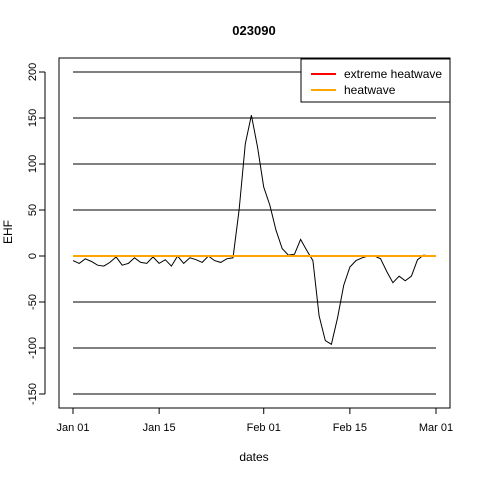  I want to click on legend-label-0: extreme heatwave, so click(393, 74).